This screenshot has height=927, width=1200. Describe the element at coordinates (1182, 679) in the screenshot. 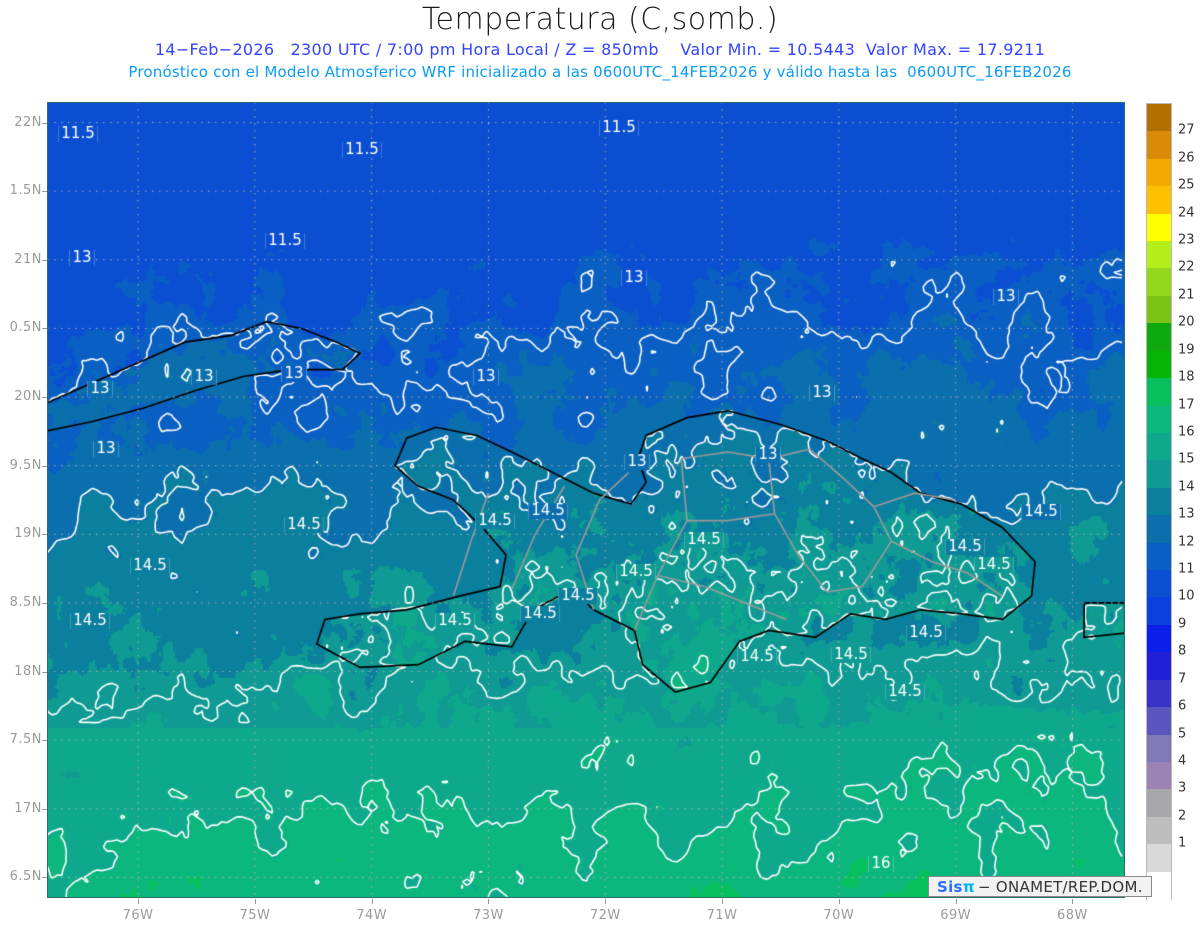

I see `colorbar-tick-label: 7` at that location.